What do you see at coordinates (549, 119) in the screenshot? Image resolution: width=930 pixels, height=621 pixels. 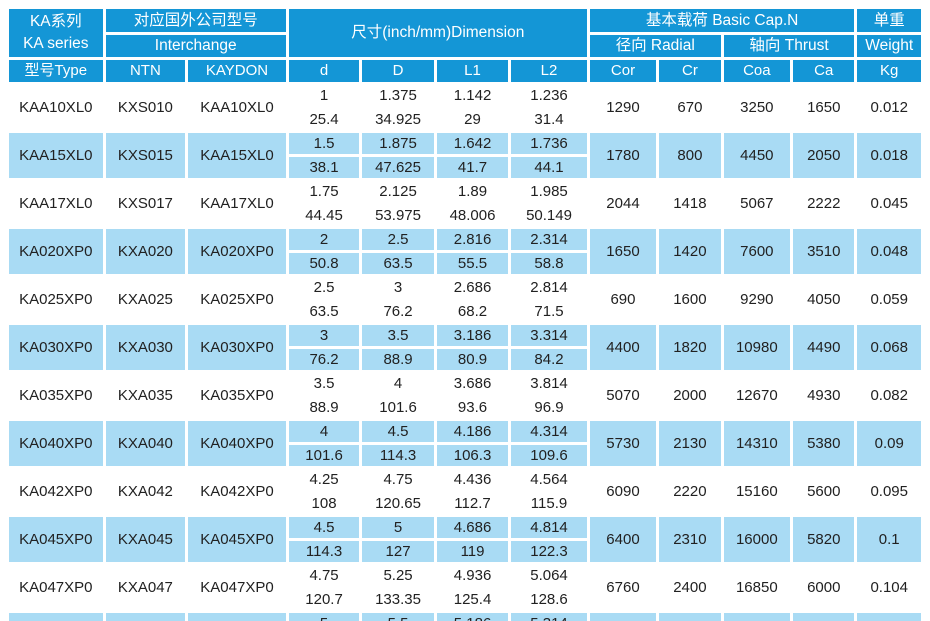 I see `cell-L2-mm: 31.4` at bounding box center [549, 119].